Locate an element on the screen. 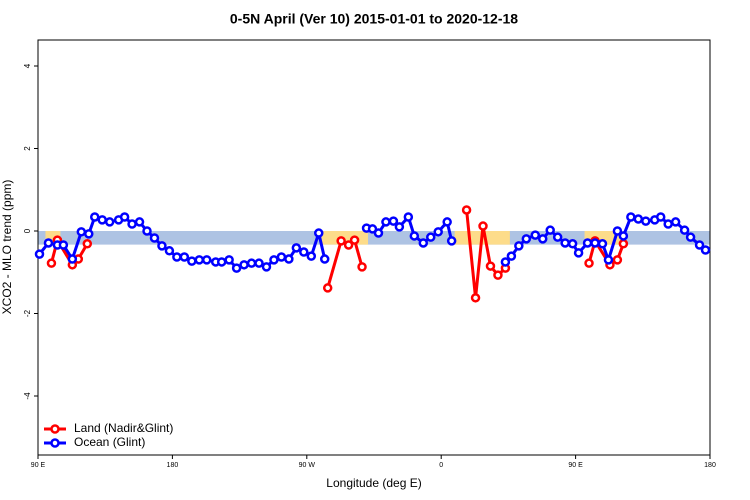  legend-label: Ocean (Glint) is located at coordinates (109, 442).